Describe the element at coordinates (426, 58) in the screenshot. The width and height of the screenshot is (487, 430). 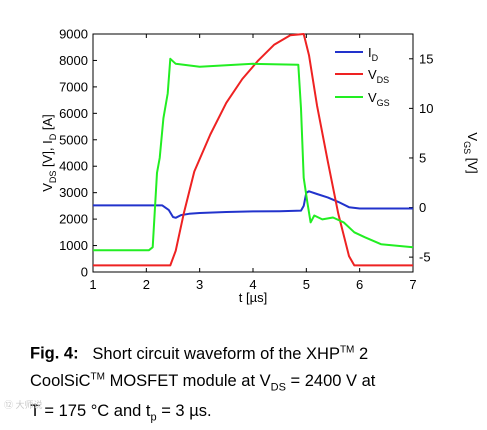
I see `y-right-tick-label: 15` at that location.